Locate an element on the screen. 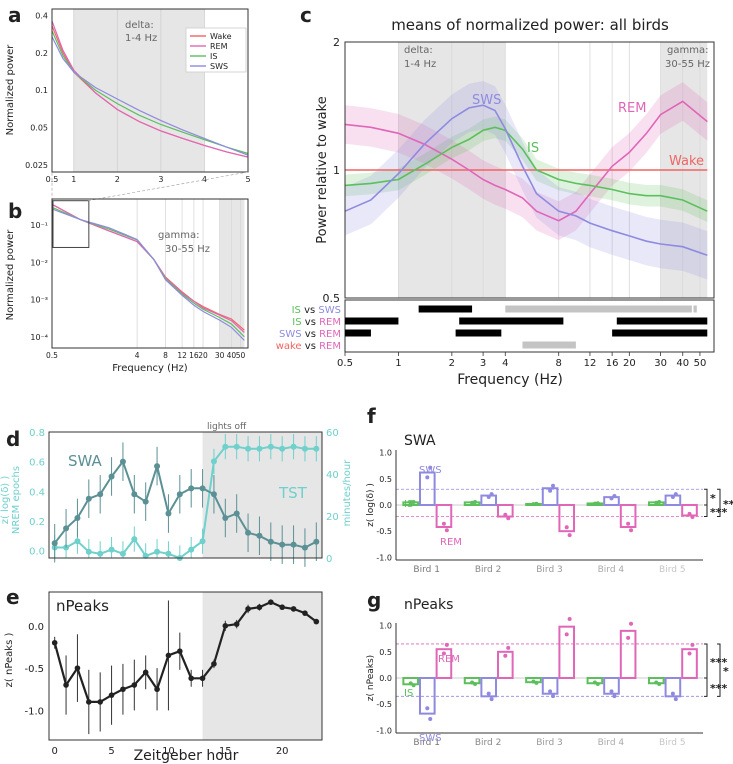 This screenshot has height=764, width=733. comparison-label: IS vs SWS is located at coordinates (316, 310).